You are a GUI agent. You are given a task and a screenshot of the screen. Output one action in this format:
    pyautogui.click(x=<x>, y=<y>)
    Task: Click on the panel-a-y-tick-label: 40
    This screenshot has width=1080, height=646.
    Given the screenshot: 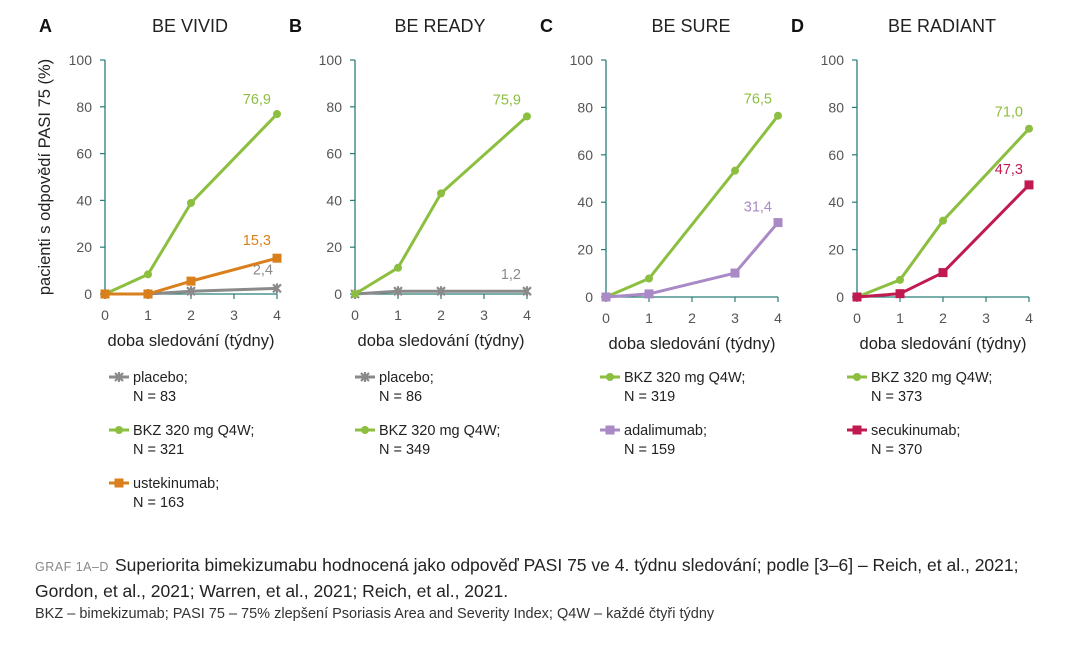 What is the action you would take?
    pyautogui.click(x=84, y=200)
    